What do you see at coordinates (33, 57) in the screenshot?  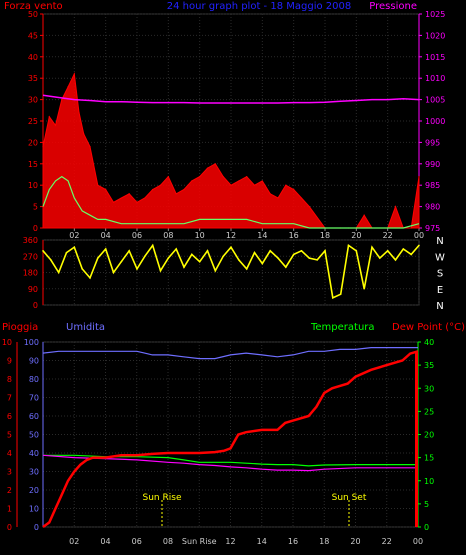 I see `y-tick-label: 40` at bounding box center [33, 57].